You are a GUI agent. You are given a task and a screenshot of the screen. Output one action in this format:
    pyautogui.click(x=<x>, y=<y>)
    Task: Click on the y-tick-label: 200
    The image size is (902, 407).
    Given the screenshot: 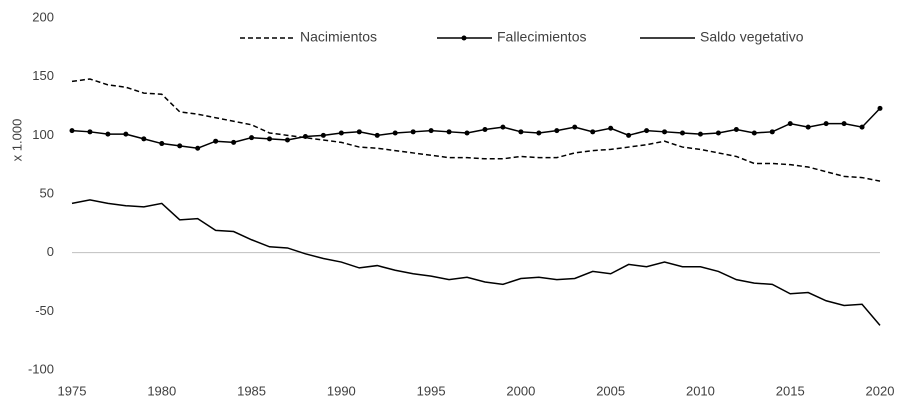 What is the action you would take?
    pyautogui.click(x=43, y=16)
    